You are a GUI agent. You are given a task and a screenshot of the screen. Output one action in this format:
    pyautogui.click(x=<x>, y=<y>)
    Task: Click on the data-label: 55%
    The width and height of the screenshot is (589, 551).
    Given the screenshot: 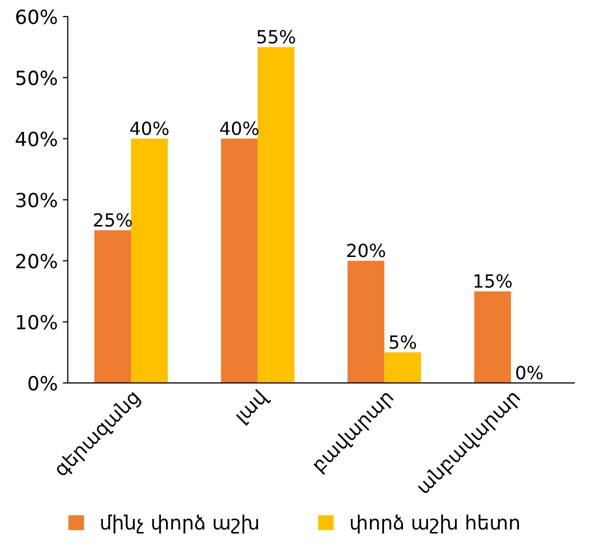 What is the action you would take?
    pyautogui.click(x=276, y=37)
    